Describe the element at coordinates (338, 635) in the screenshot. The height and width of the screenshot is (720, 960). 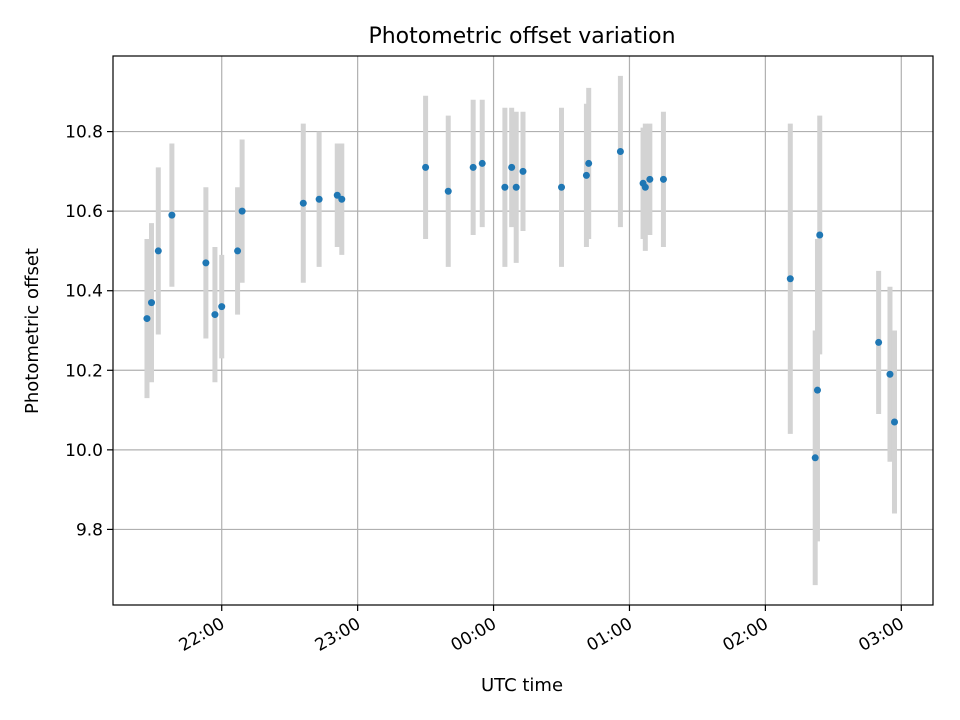
I see `x-tick-label: 23:00` at that location.